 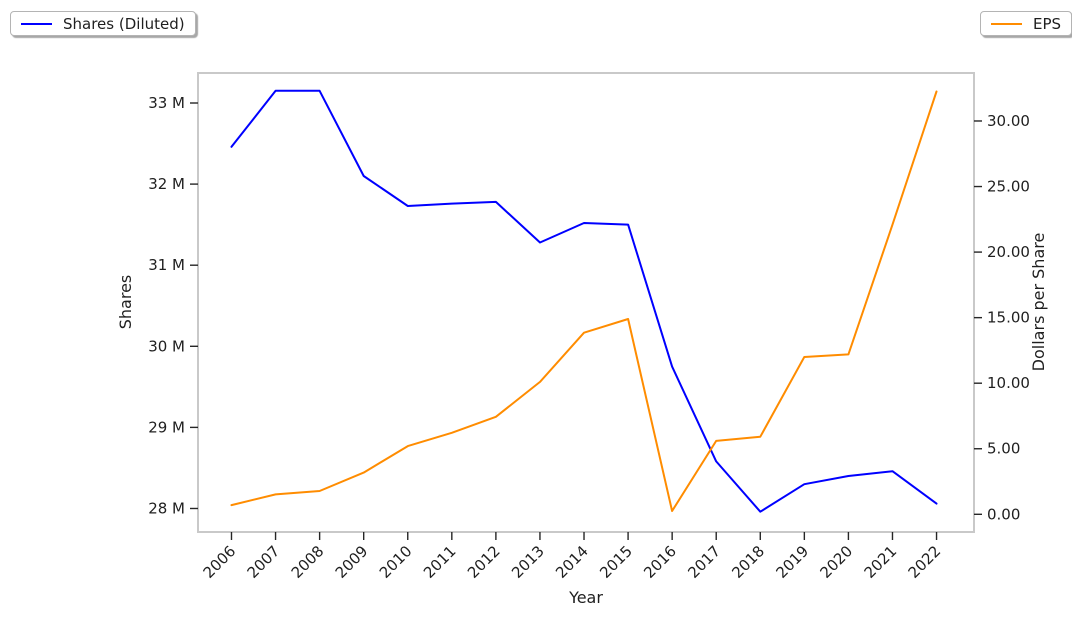 What do you see at coordinates (881, 562) in the screenshot?
I see `x-tick-label-2021: 2021` at bounding box center [881, 562].